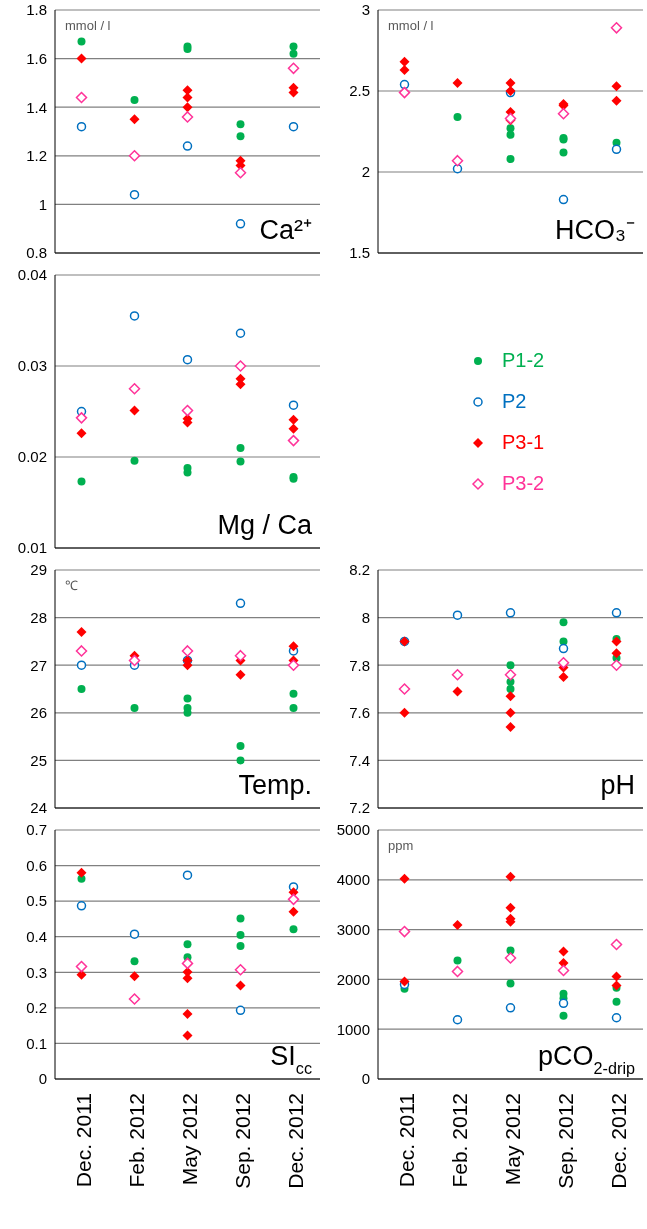  Describe the element at coordinates (38, 665) in the screenshot. I see `y-tick-label: 27` at that location.